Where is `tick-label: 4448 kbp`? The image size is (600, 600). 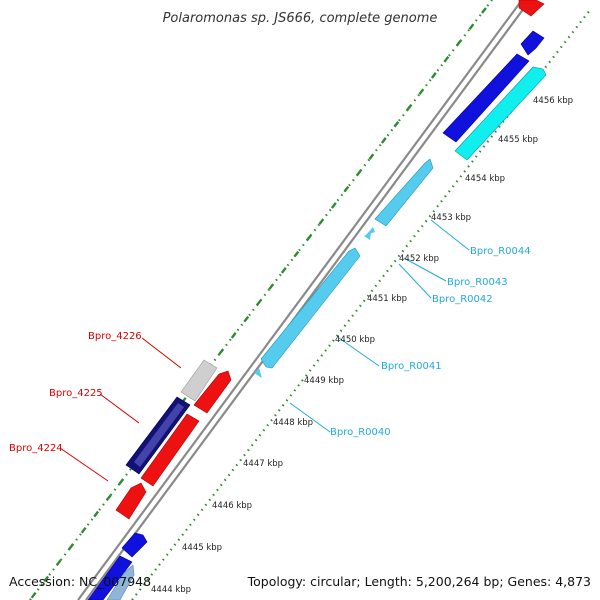 tick-label: 4448 kbp is located at coordinates (293, 423).